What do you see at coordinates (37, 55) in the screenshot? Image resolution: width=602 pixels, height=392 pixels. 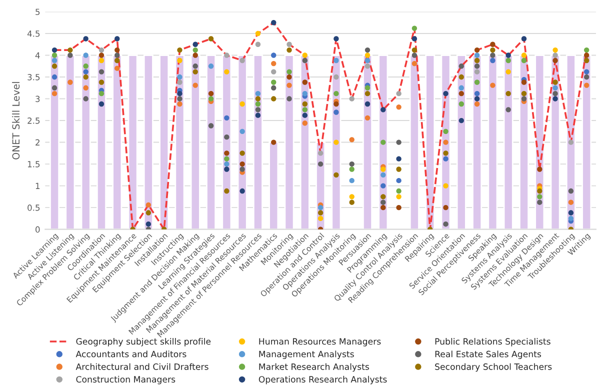 I see `y-tick-label: 4` at bounding box center [37, 55].